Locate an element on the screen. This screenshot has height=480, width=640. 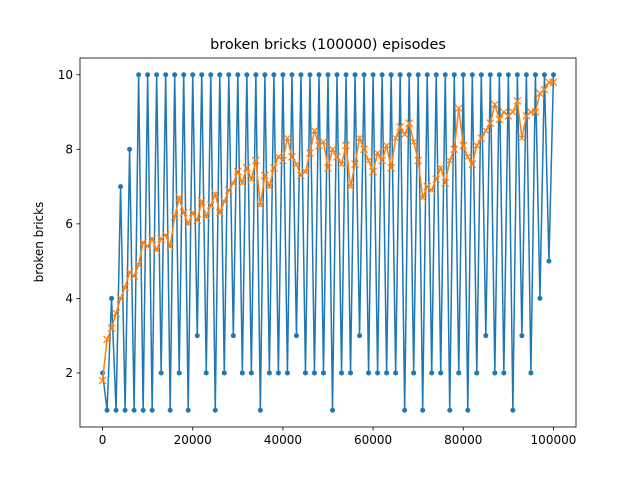
x-tick-label: 40000 is located at coordinates (283, 440).